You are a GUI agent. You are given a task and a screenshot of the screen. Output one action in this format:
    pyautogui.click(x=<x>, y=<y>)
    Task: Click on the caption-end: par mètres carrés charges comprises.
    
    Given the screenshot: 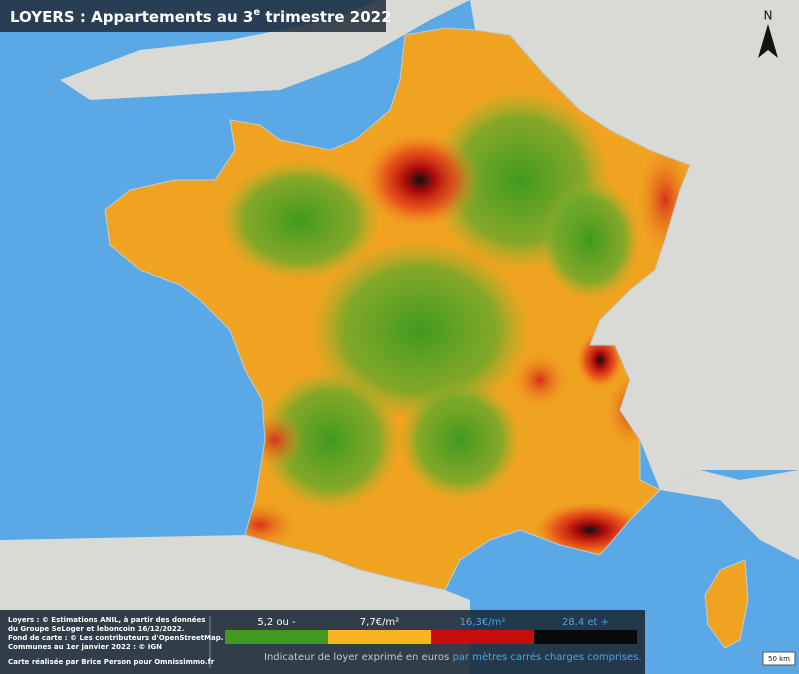 What is the action you would take?
    pyautogui.click(x=546, y=657)
    